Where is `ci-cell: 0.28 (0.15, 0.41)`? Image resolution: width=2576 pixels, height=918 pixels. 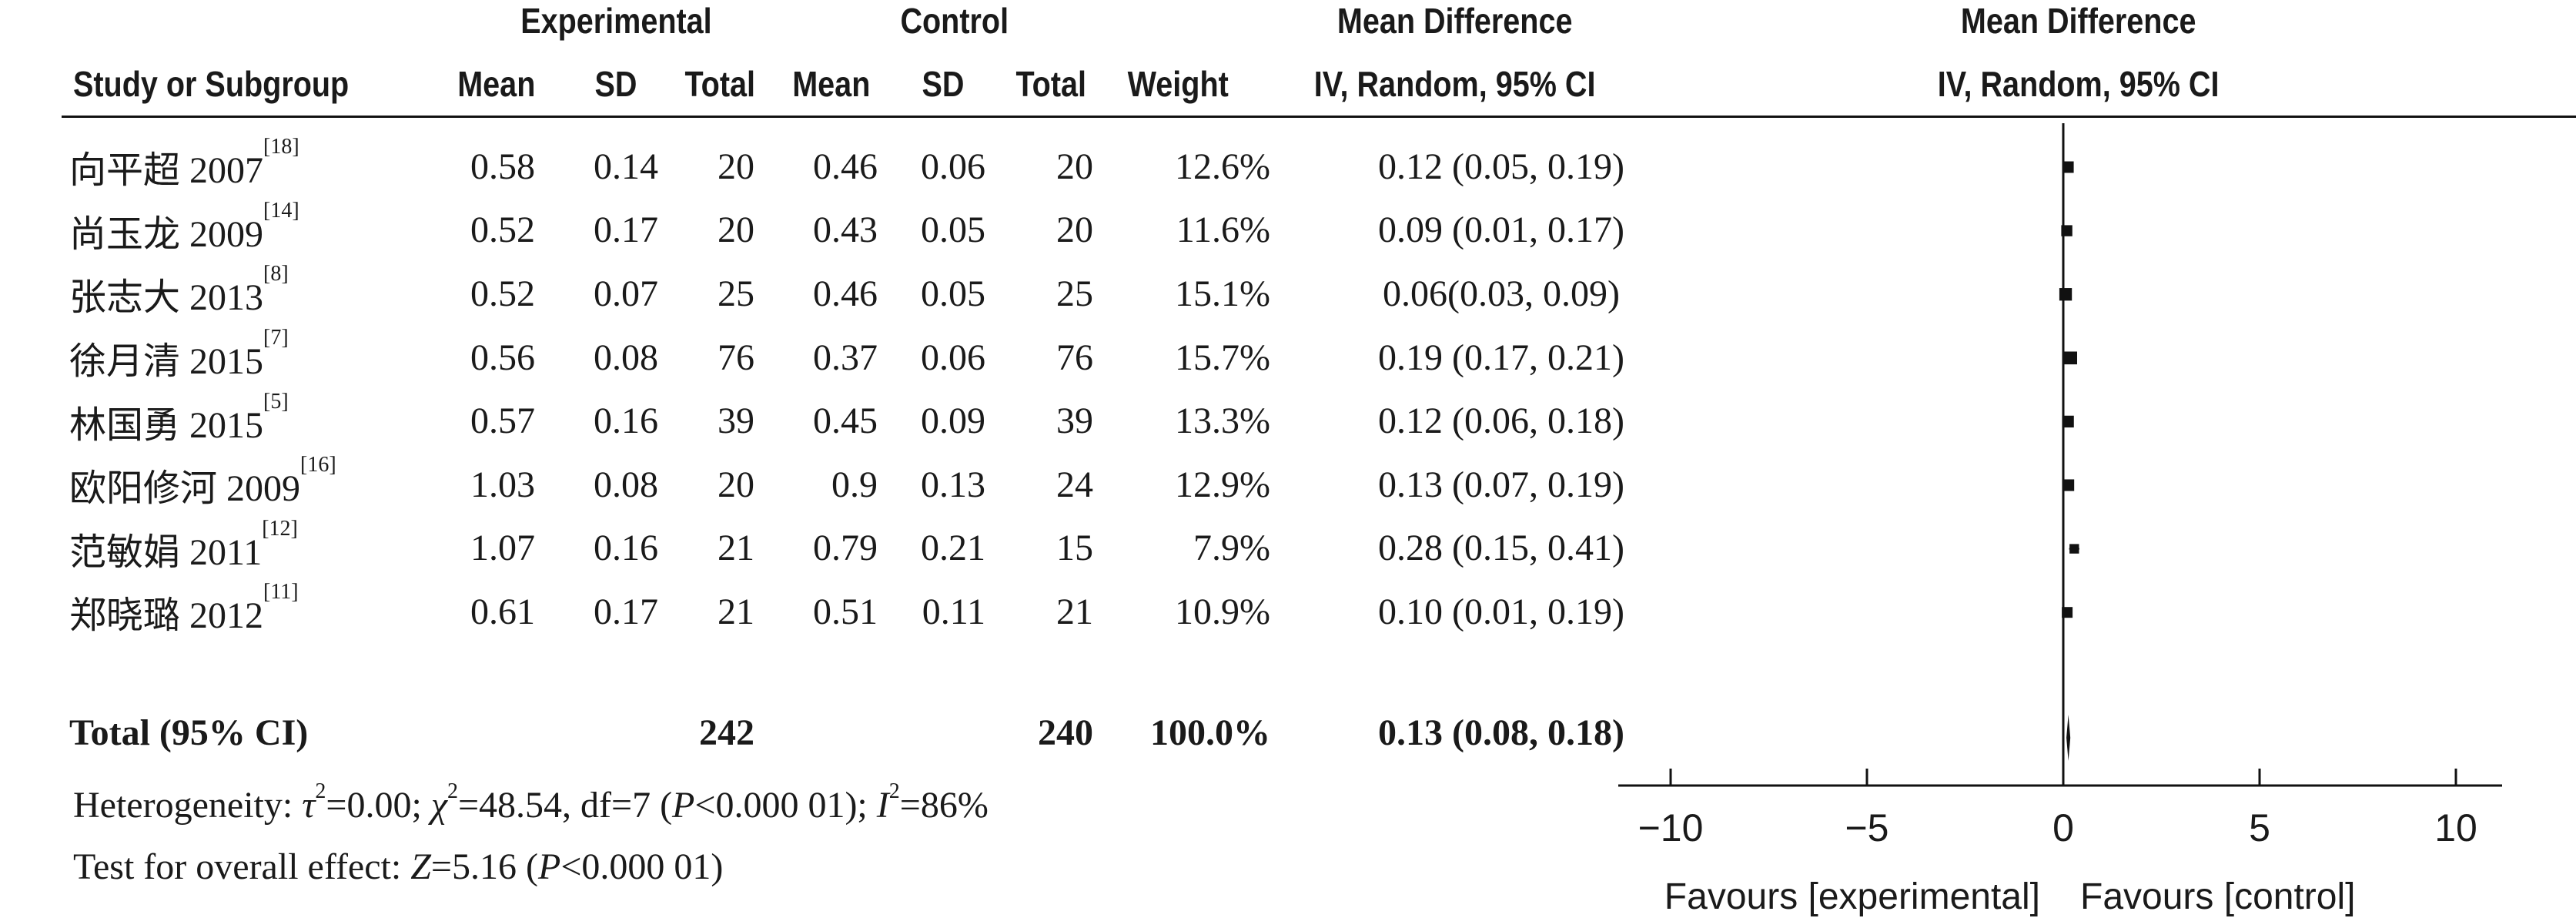
ci-cell: 0.28 (0.15, 0.41) is located at coordinates (1501, 548).